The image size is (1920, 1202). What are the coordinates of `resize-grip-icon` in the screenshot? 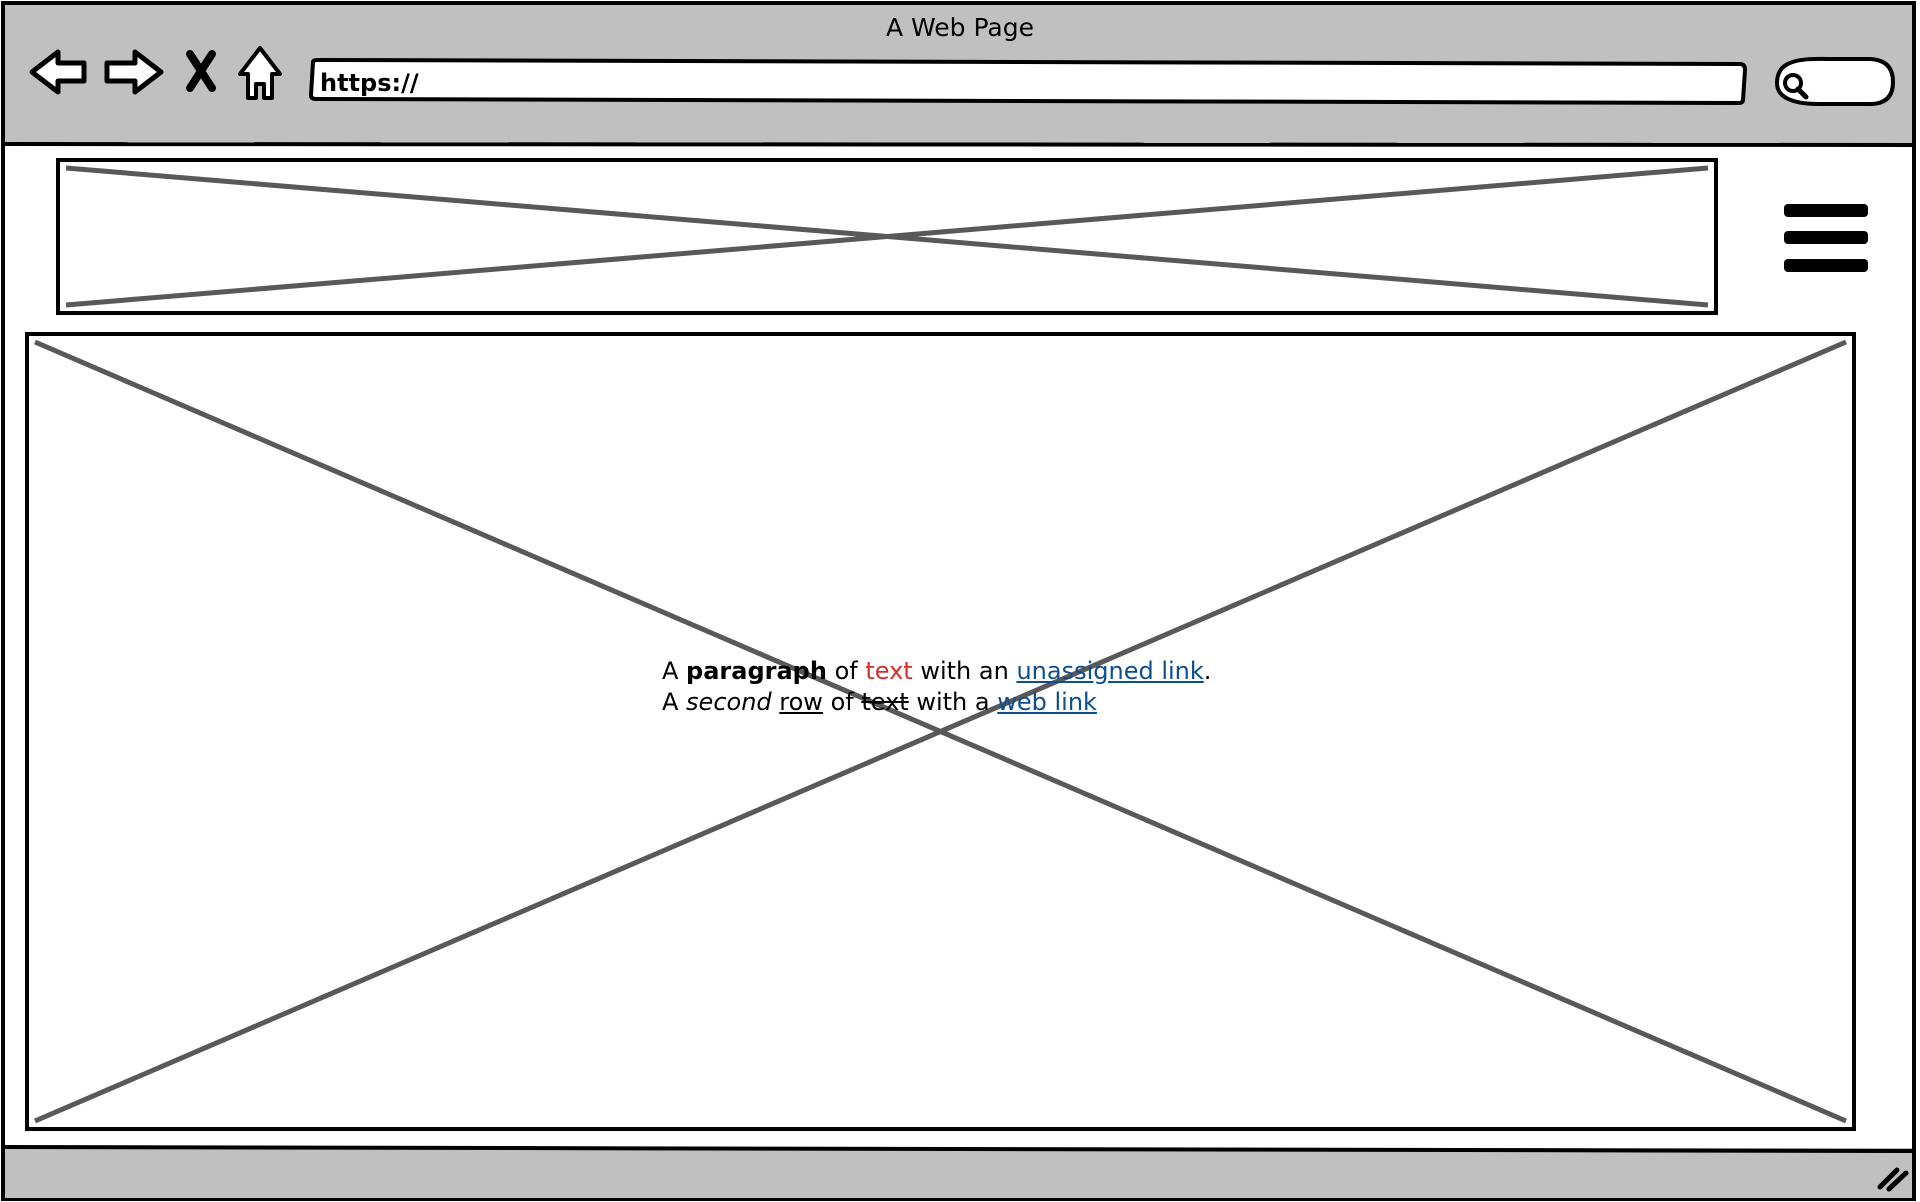 It's located at (1893, 1179).